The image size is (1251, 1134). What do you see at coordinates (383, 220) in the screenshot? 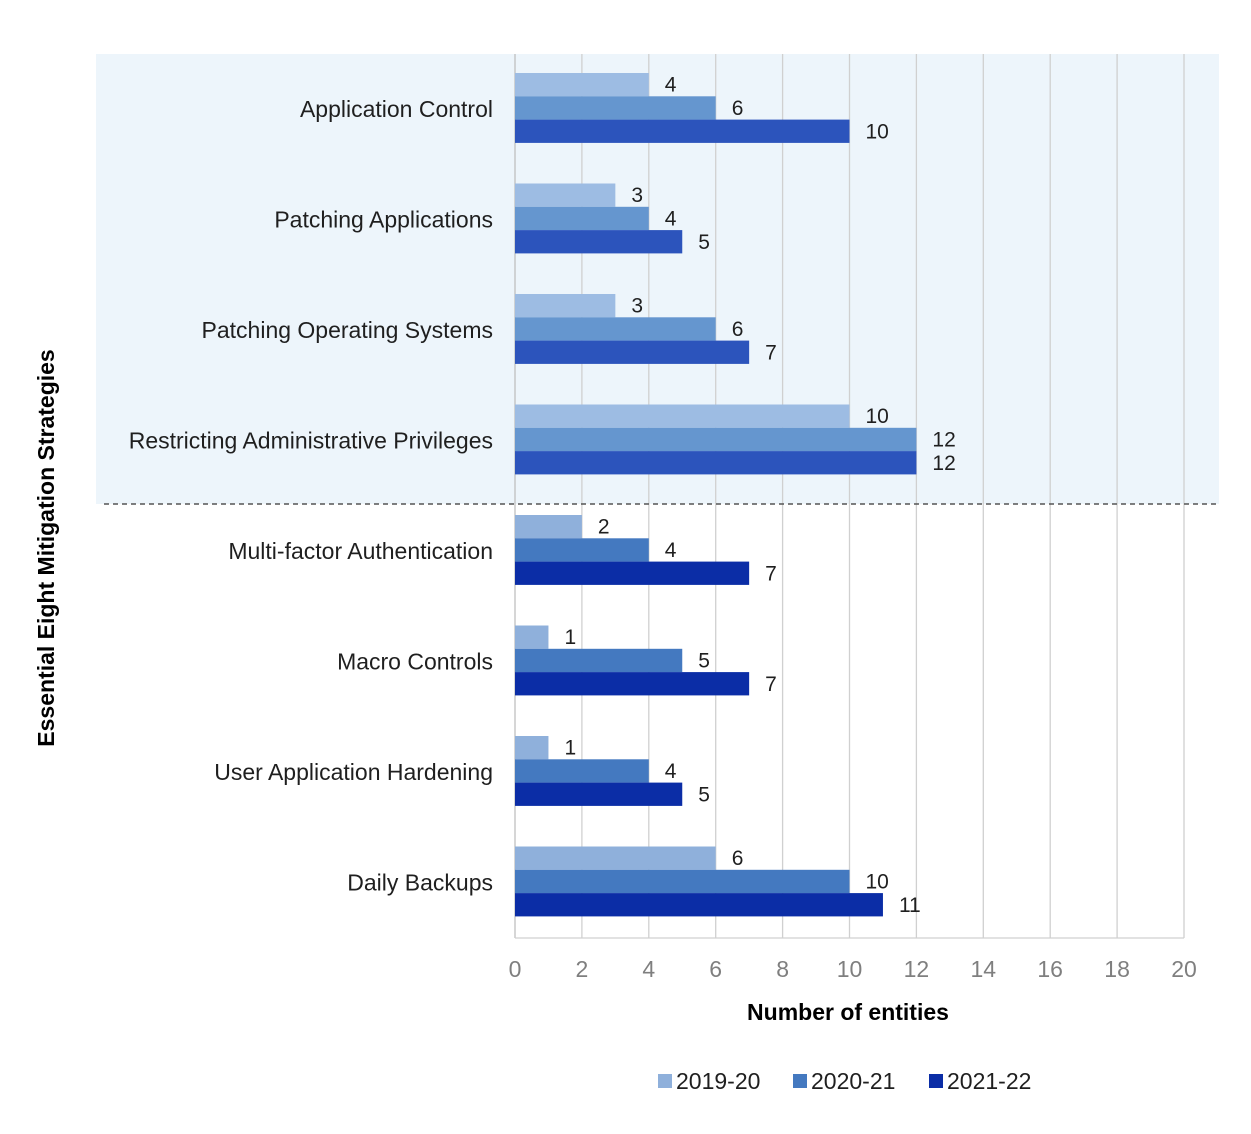
I see `category-label: Patching Applications` at bounding box center [383, 220].